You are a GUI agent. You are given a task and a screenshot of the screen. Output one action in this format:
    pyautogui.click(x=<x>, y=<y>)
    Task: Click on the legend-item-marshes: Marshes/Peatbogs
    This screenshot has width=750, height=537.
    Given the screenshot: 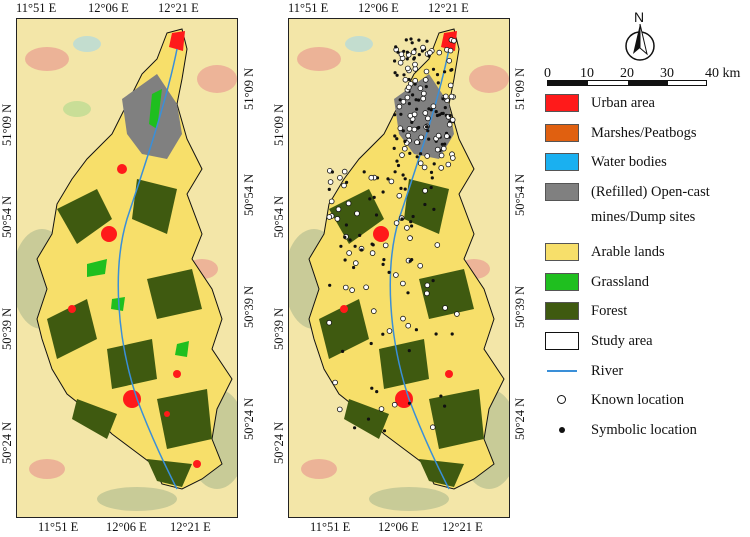 What is the action you would take?
    pyautogui.click(x=647, y=133)
    